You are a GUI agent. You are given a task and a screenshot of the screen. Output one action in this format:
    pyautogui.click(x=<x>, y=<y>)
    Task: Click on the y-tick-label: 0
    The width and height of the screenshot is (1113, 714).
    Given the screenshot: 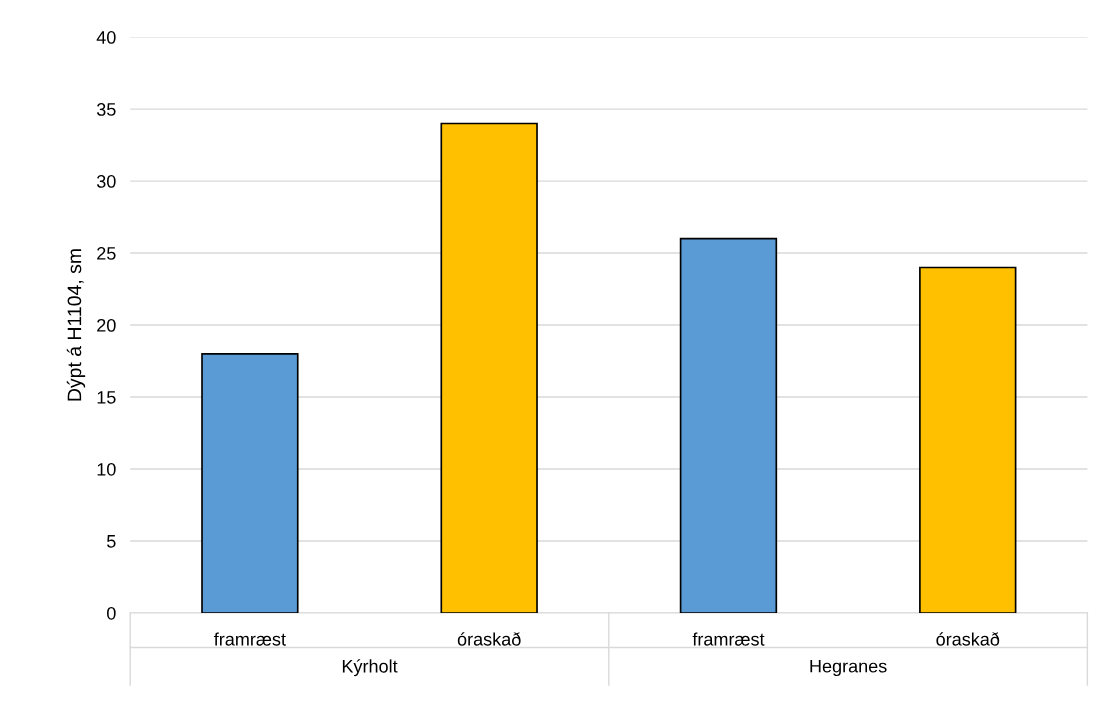 What is the action you would take?
    pyautogui.click(x=111, y=613)
    